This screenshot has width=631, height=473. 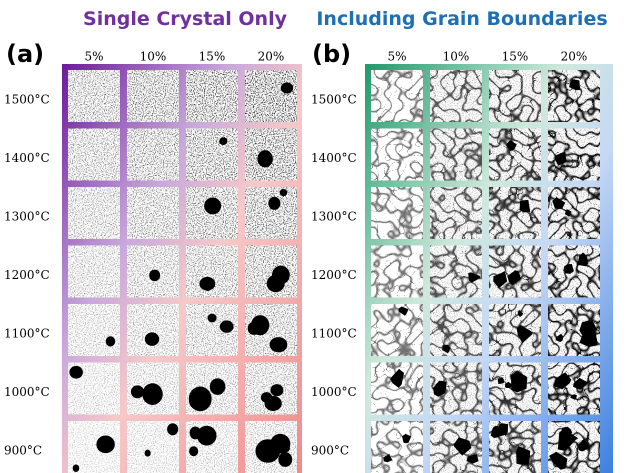 I want to click on column-label: 20%, so click(x=271, y=57).